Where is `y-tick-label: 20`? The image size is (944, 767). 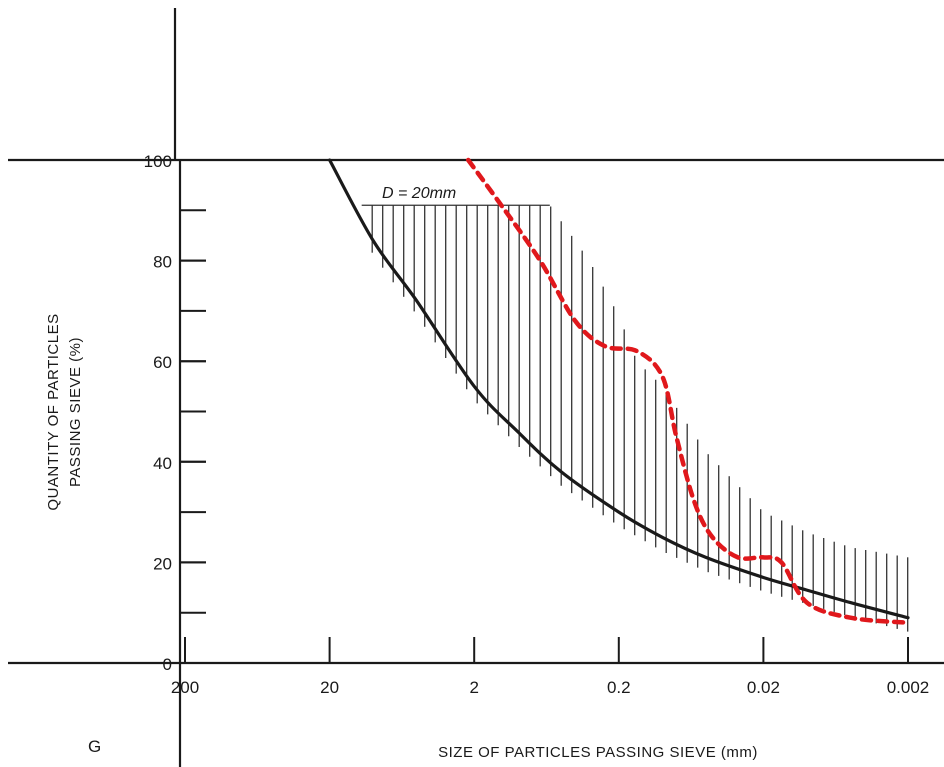
y-tick-label: 20 is located at coordinates (162, 563).